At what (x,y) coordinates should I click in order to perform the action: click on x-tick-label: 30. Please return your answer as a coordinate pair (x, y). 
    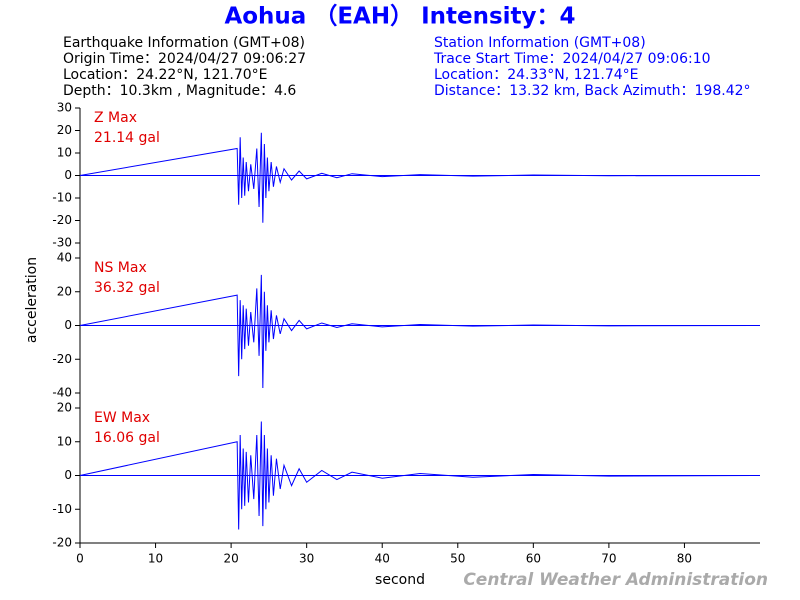
    Looking at the image, I should click on (306, 559).